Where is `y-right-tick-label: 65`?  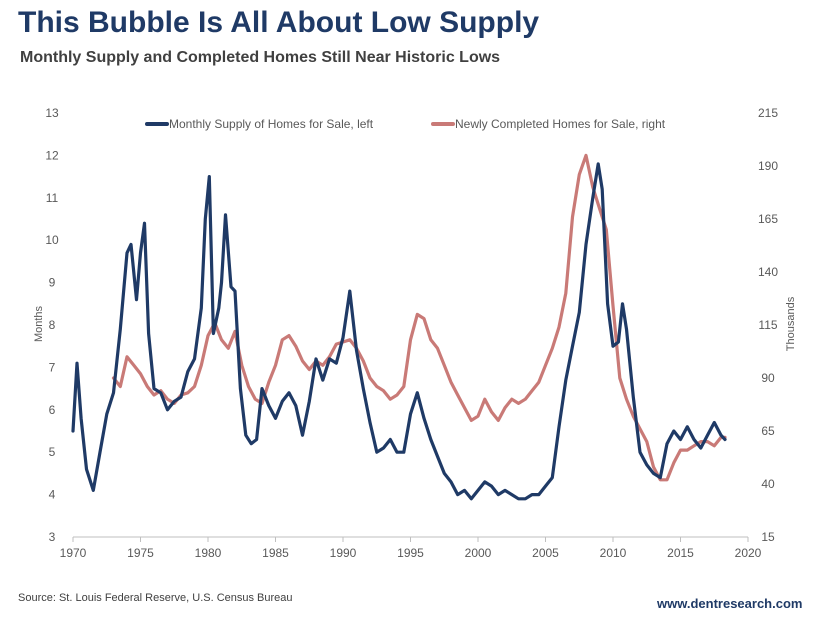
y-right-tick-label: 65 is located at coordinates (768, 431).